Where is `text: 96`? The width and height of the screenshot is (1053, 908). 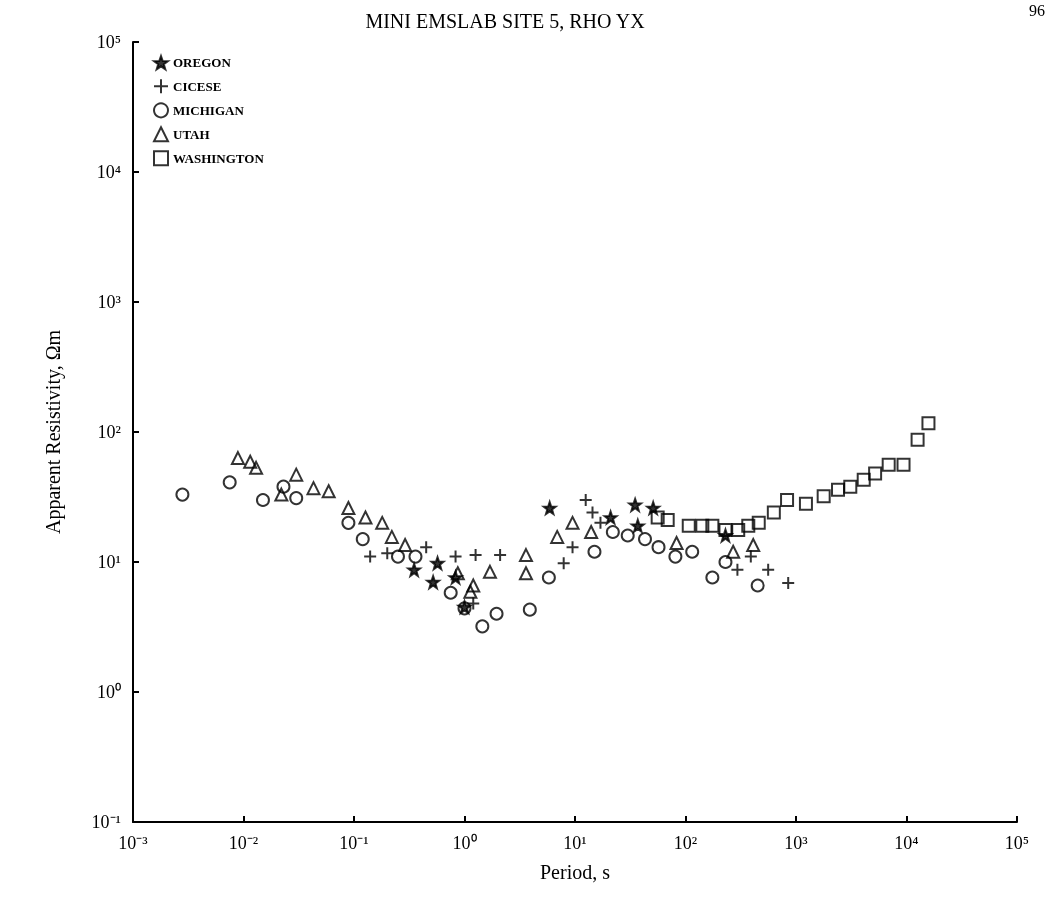 text: 96 is located at coordinates (1037, 11).